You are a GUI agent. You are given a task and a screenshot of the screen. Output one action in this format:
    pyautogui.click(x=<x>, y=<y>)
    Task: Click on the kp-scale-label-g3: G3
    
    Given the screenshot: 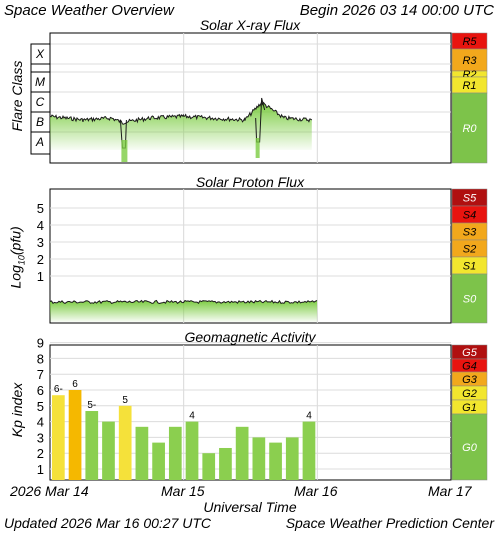 What is the action you would take?
    pyautogui.click(x=470, y=380)
    